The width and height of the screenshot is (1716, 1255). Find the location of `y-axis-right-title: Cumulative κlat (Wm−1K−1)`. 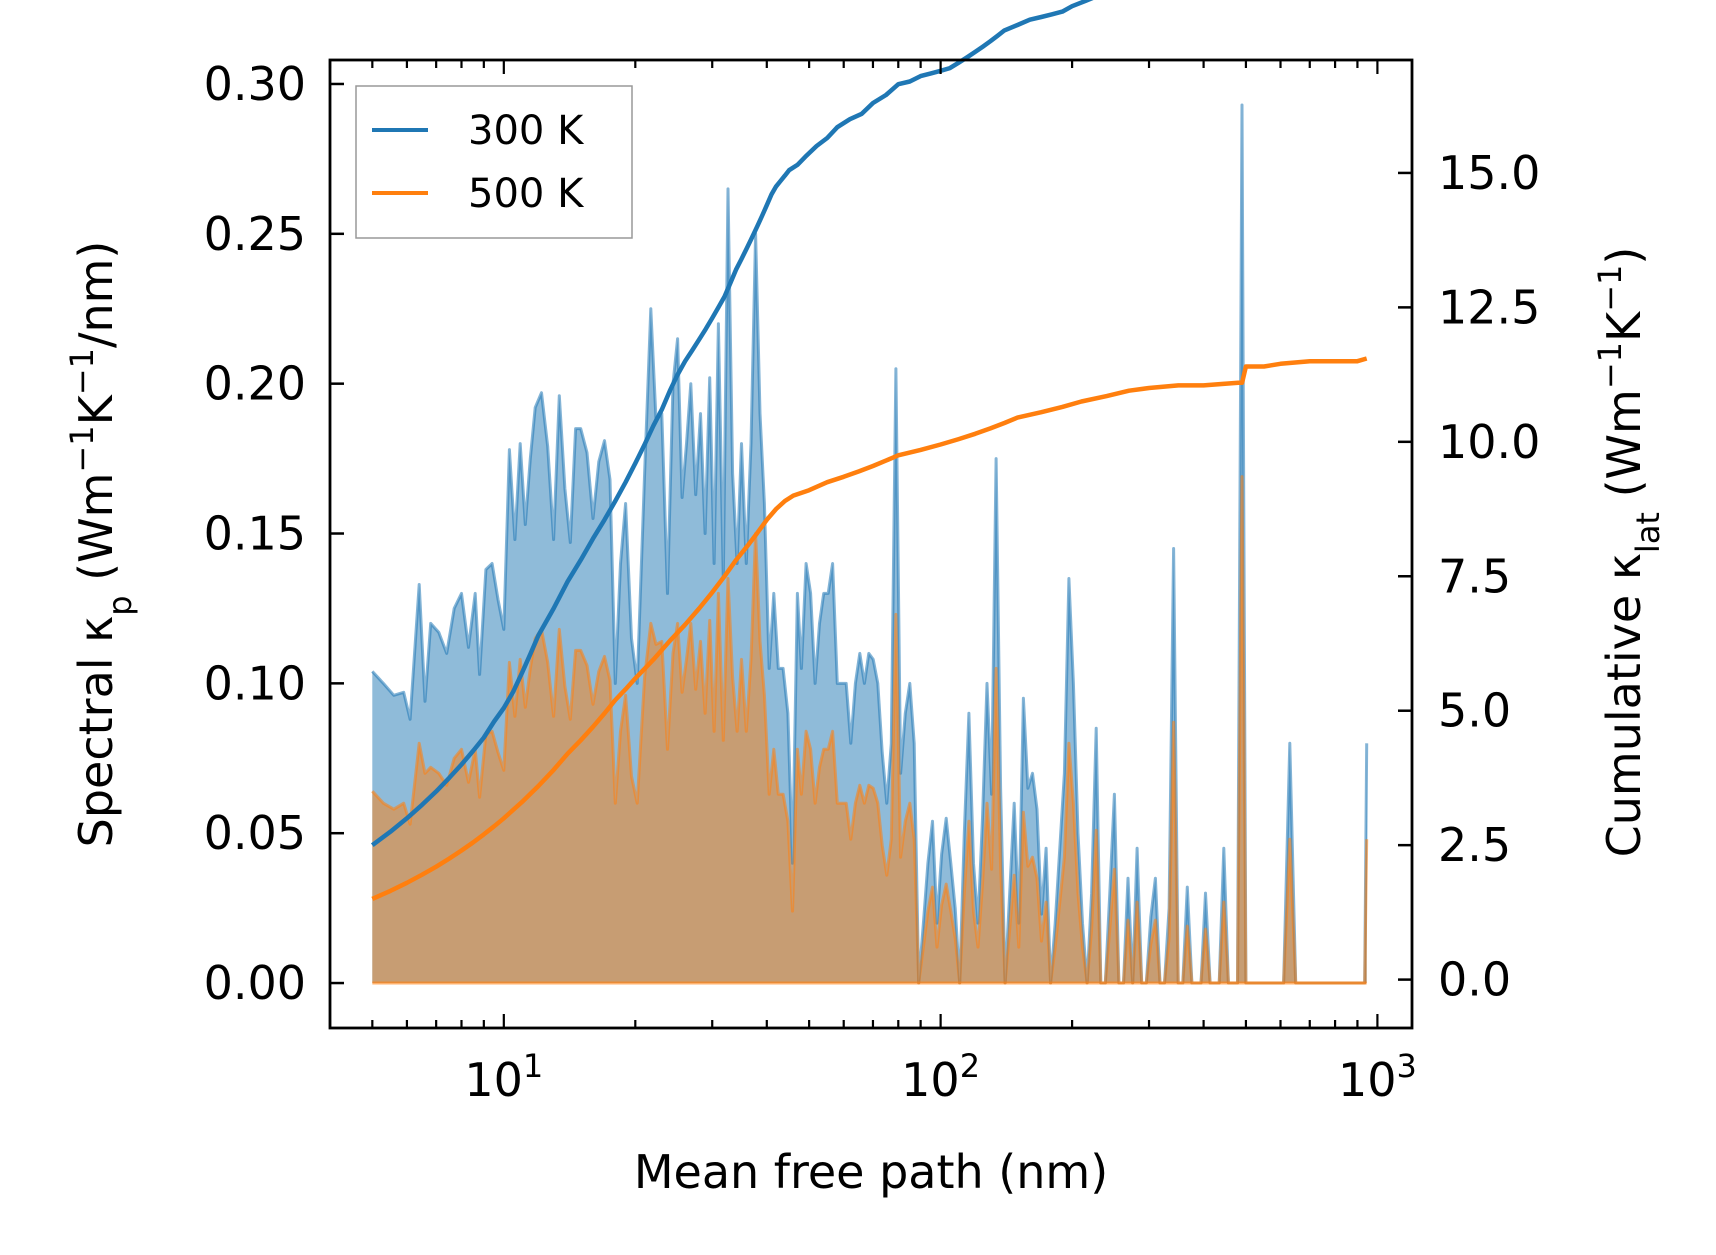

y-axis-right-title: Cumulative κlat (Wm−1K−1) is located at coordinates (1629, 552).